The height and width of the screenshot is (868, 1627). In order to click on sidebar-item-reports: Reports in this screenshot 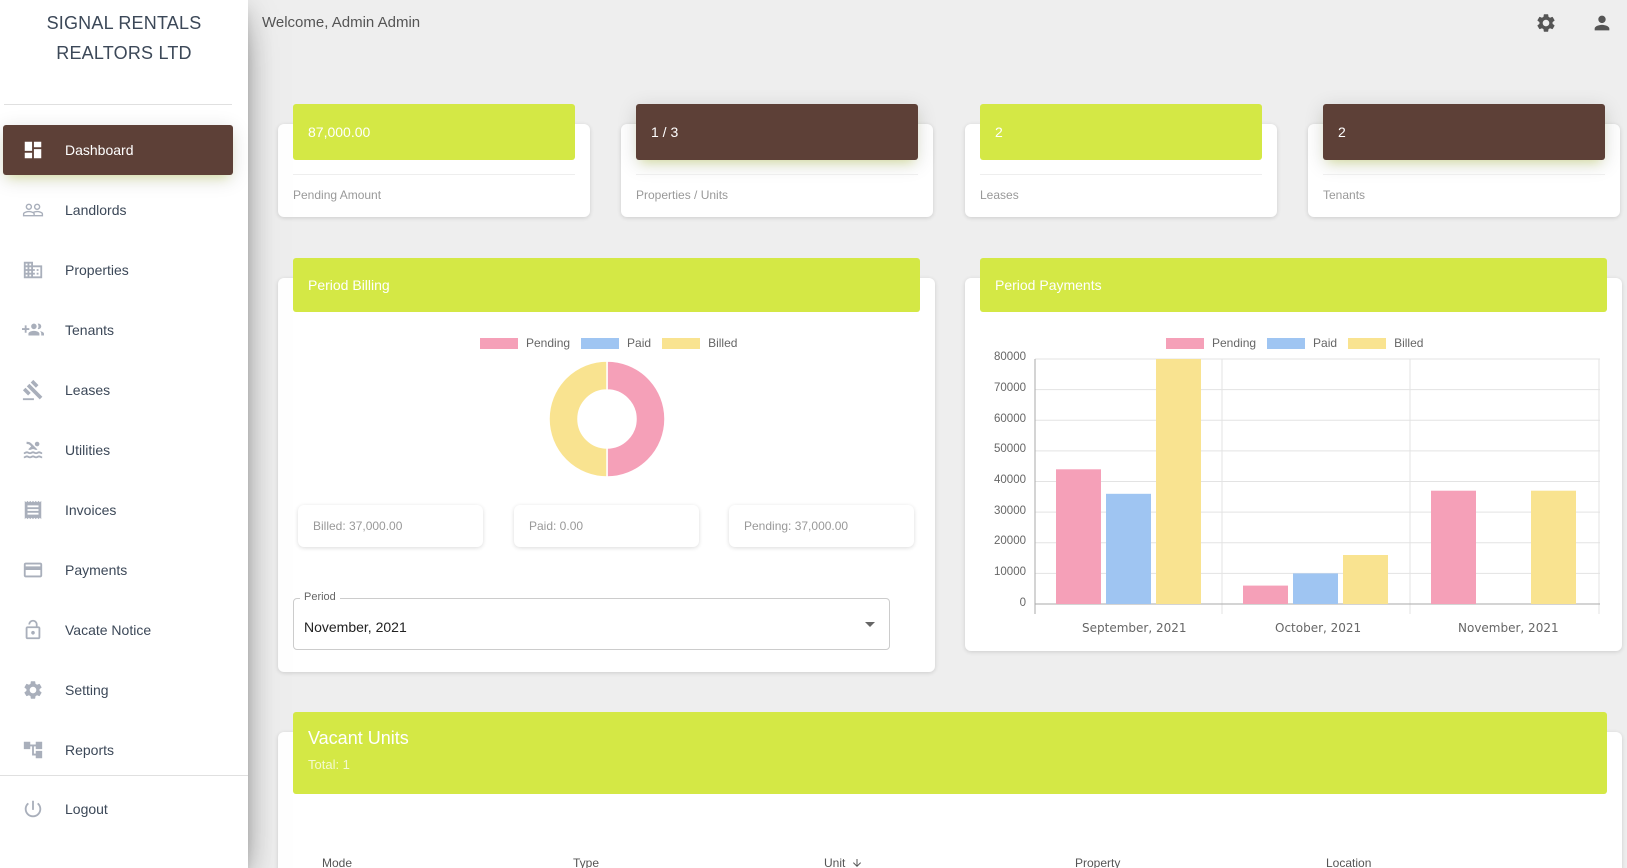, I will do `click(118, 750)`.